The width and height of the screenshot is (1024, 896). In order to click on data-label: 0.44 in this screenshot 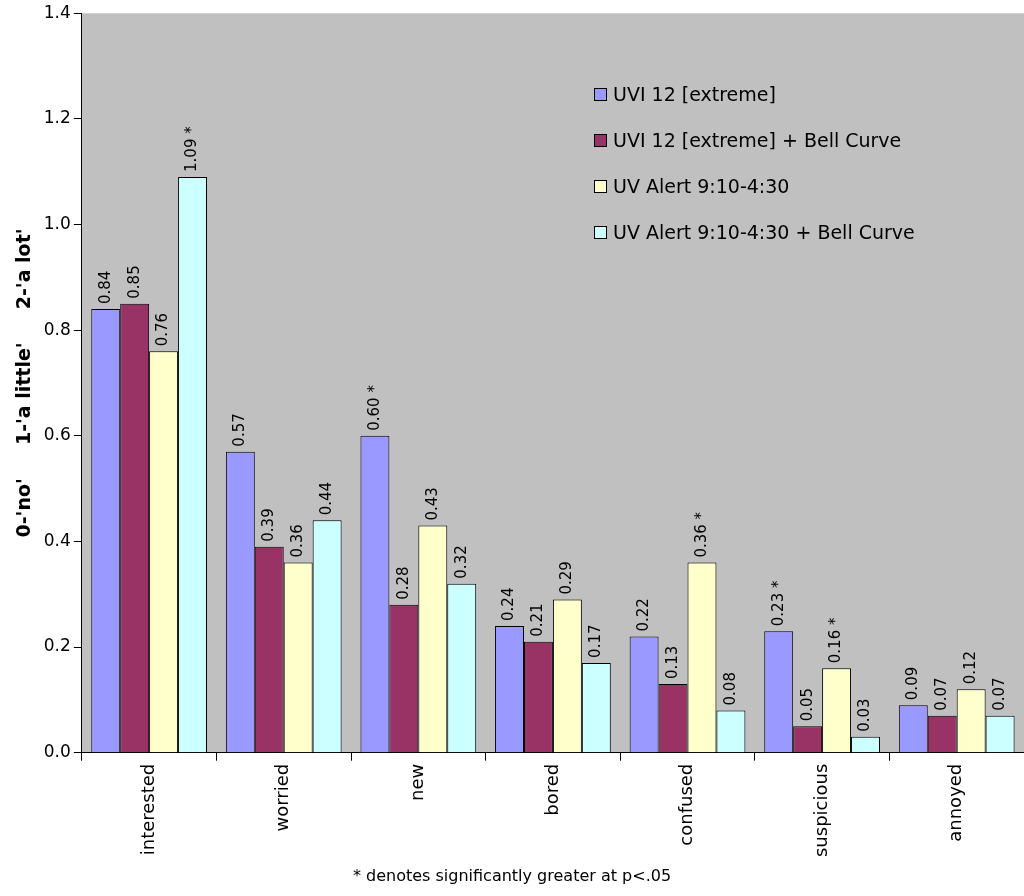, I will do `click(326, 498)`.